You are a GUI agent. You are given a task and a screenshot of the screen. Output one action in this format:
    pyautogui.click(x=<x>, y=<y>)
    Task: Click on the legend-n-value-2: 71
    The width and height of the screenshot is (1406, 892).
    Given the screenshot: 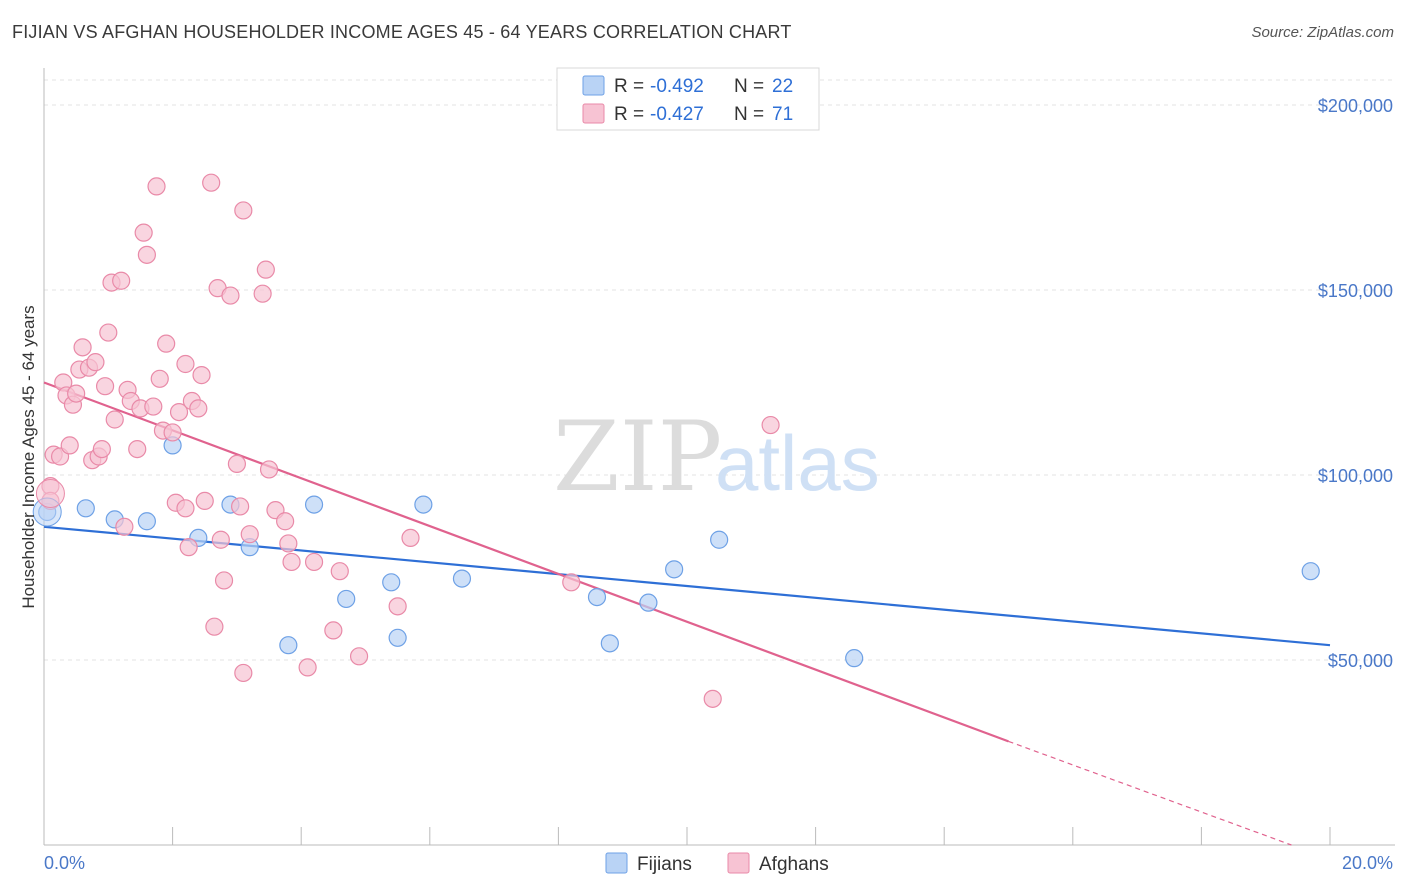 What is the action you would take?
    pyautogui.click(x=782, y=114)
    